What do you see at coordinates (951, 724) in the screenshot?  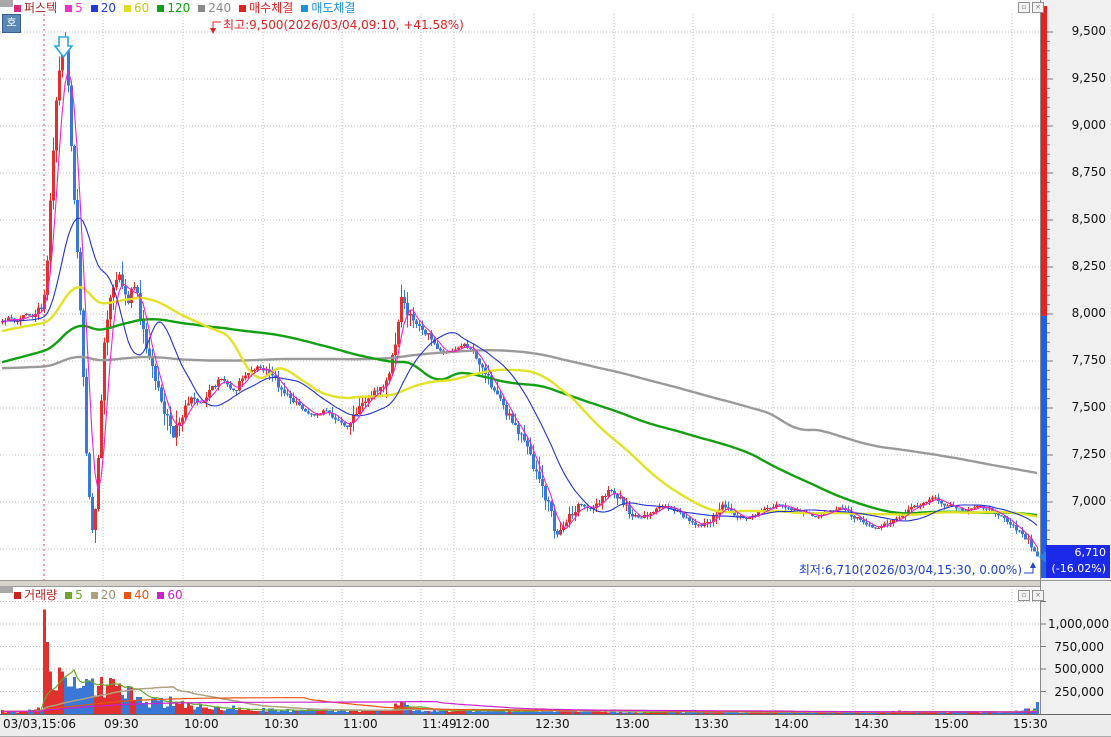 I see `time-axis-label: 15:00` at bounding box center [951, 724].